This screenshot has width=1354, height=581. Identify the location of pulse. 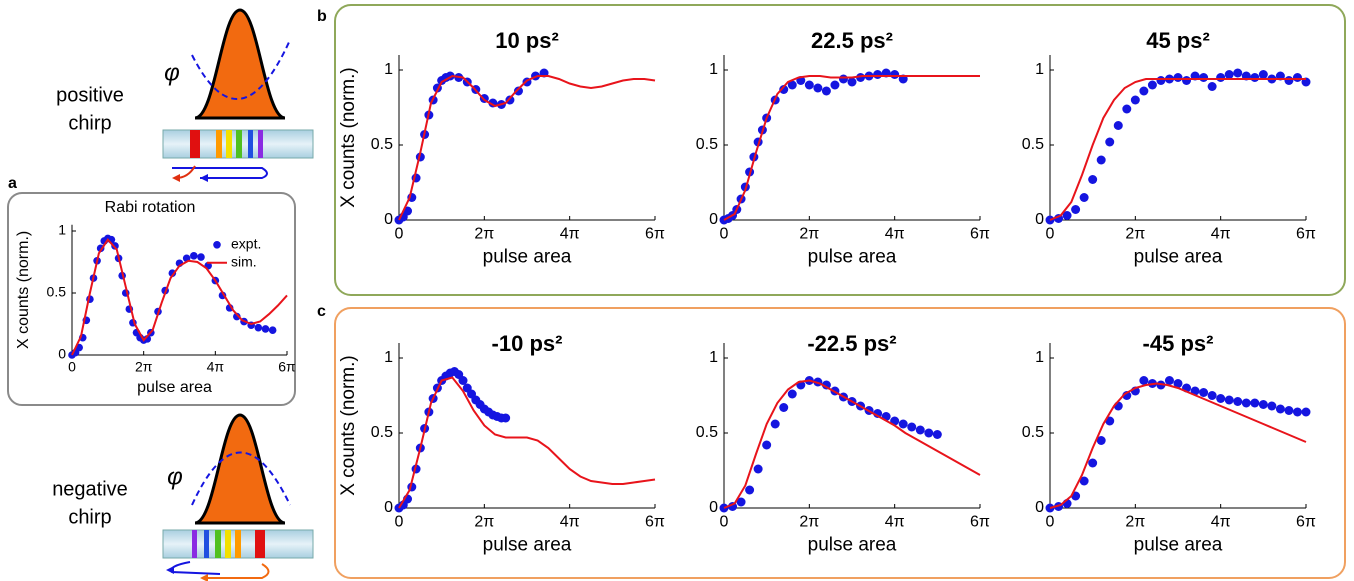
(240, 469).